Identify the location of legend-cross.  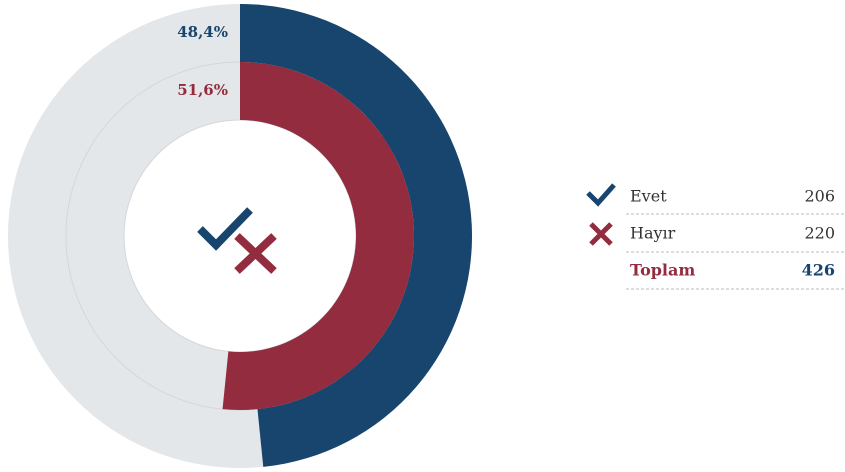
(601, 234).